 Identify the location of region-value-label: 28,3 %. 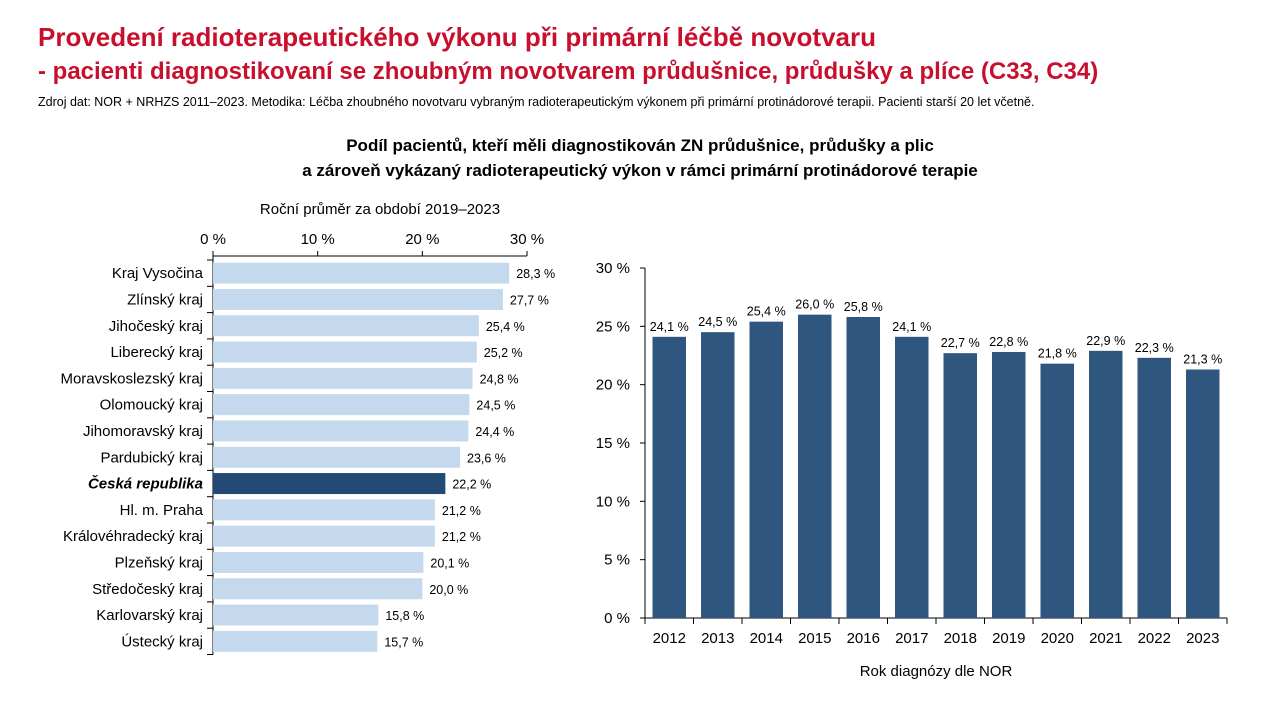
(535, 274).